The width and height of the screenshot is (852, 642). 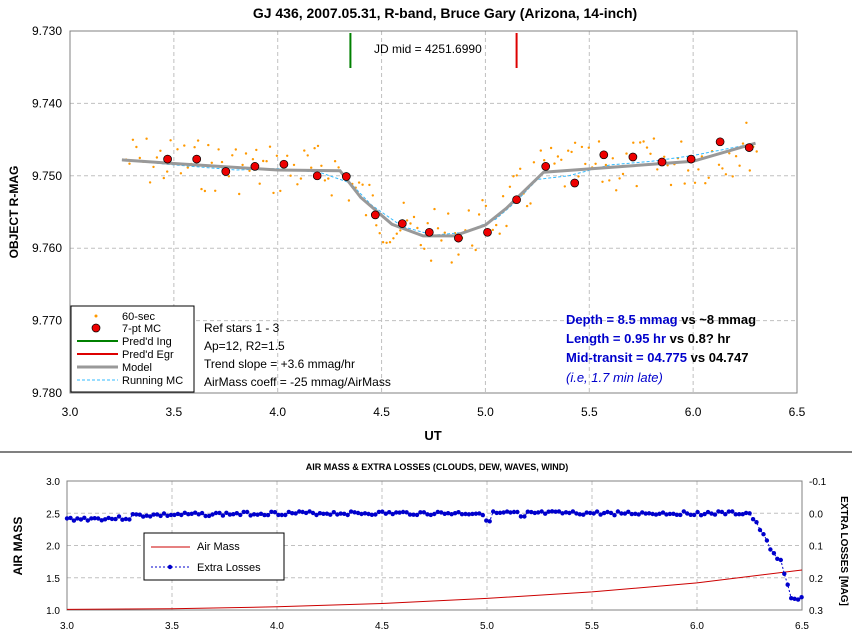 What do you see at coordinates (53, 611) in the screenshot?
I see `bottom-y-tick-label: 1.0` at bounding box center [53, 611].